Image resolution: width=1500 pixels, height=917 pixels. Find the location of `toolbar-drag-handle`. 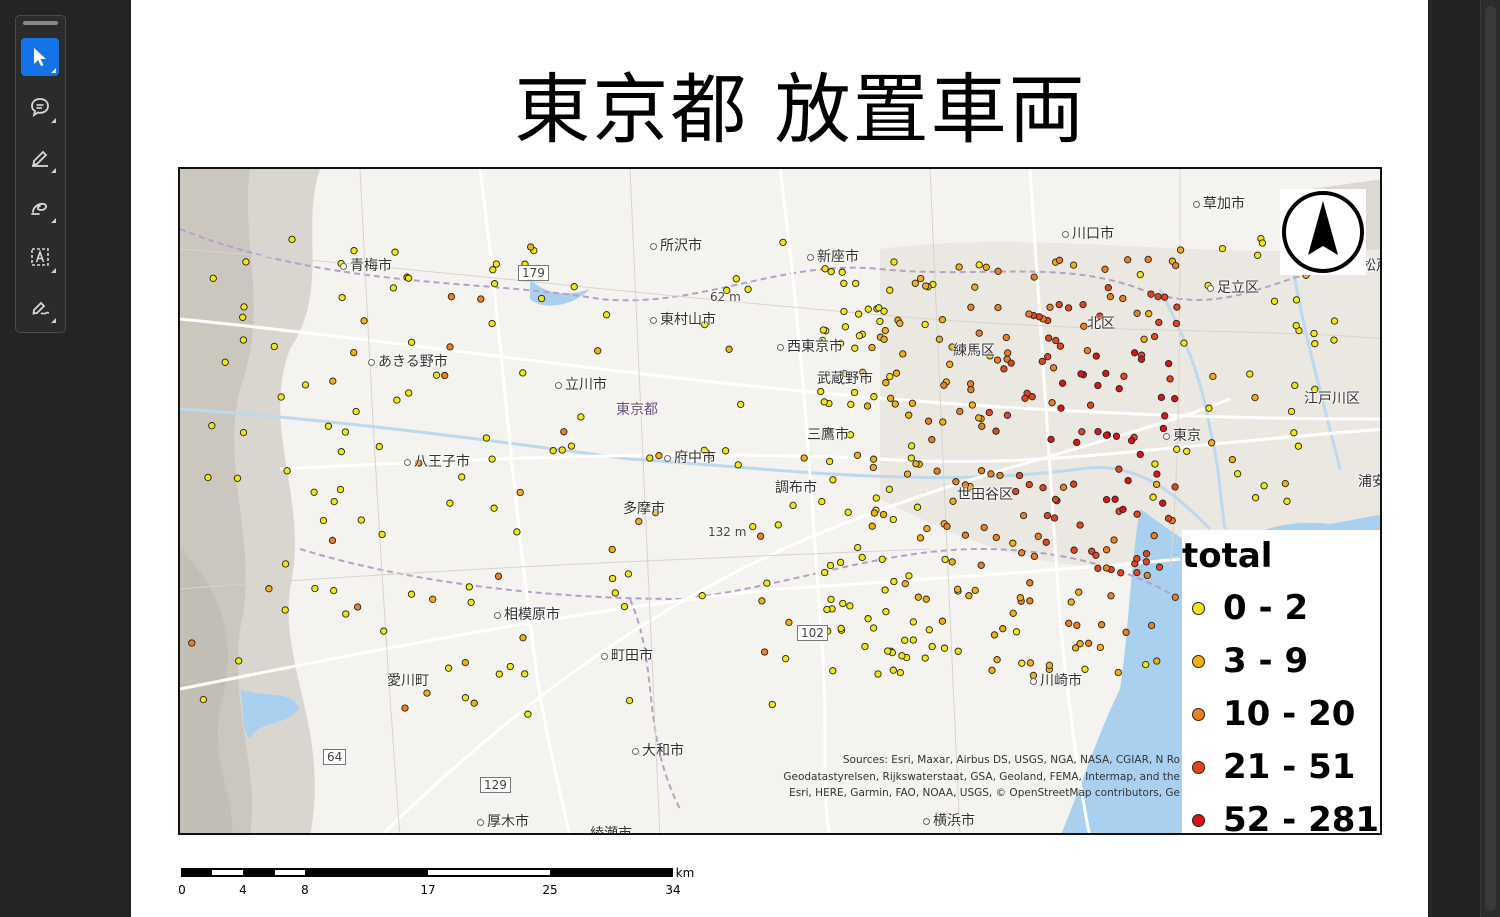

toolbar-drag-handle is located at coordinates (40, 23).